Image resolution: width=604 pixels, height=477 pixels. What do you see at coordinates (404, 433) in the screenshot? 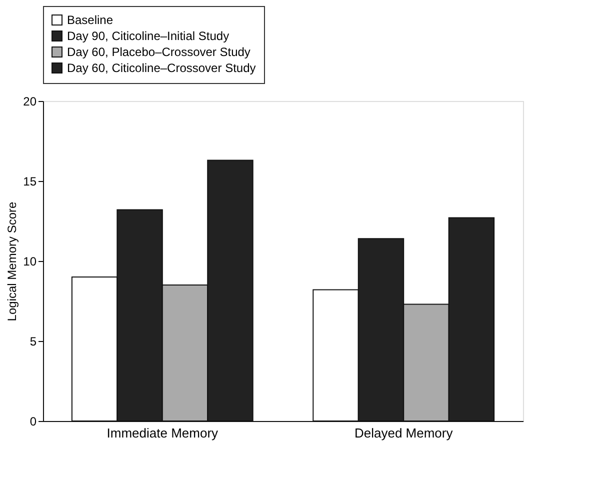
I see `x-tick-label: Delayed Memory` at bounding box center [404, 433].